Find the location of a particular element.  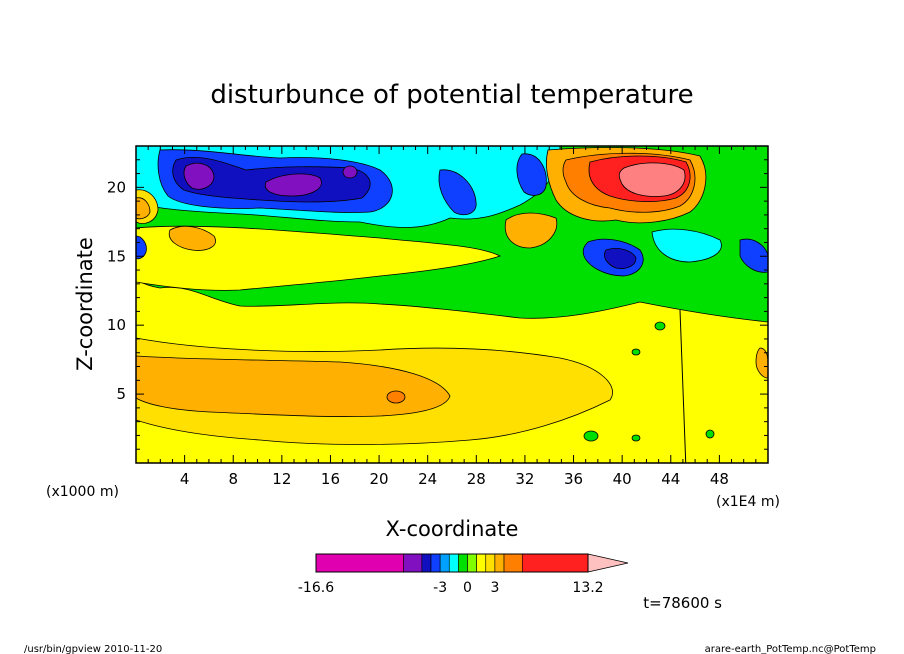

y-tick-label: 10 is located at coordinates (116, 325).